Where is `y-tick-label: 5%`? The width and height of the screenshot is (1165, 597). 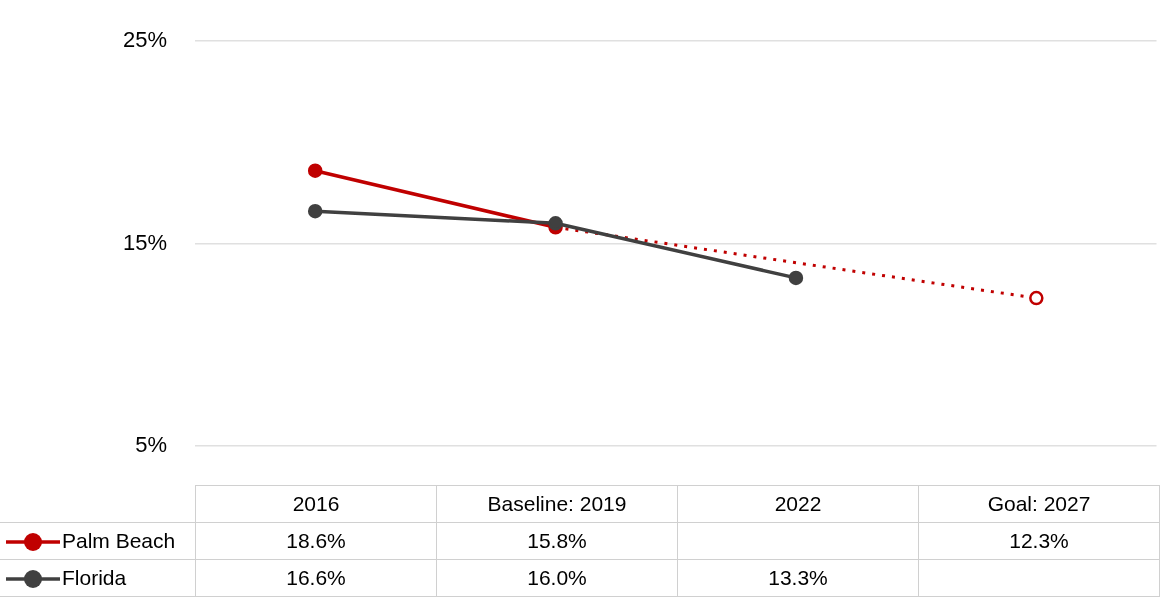 y-tick-label: 5% is located at coordinates (151, 444).